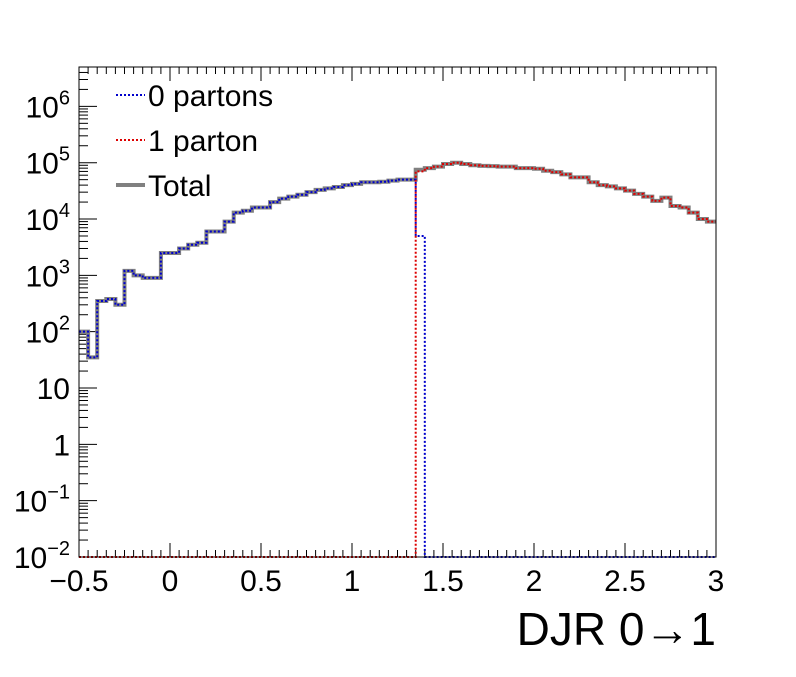  Describe the element at coordinates (48, 218) in the screenshot. I see `y-tick-label: 10⁴` at that location.